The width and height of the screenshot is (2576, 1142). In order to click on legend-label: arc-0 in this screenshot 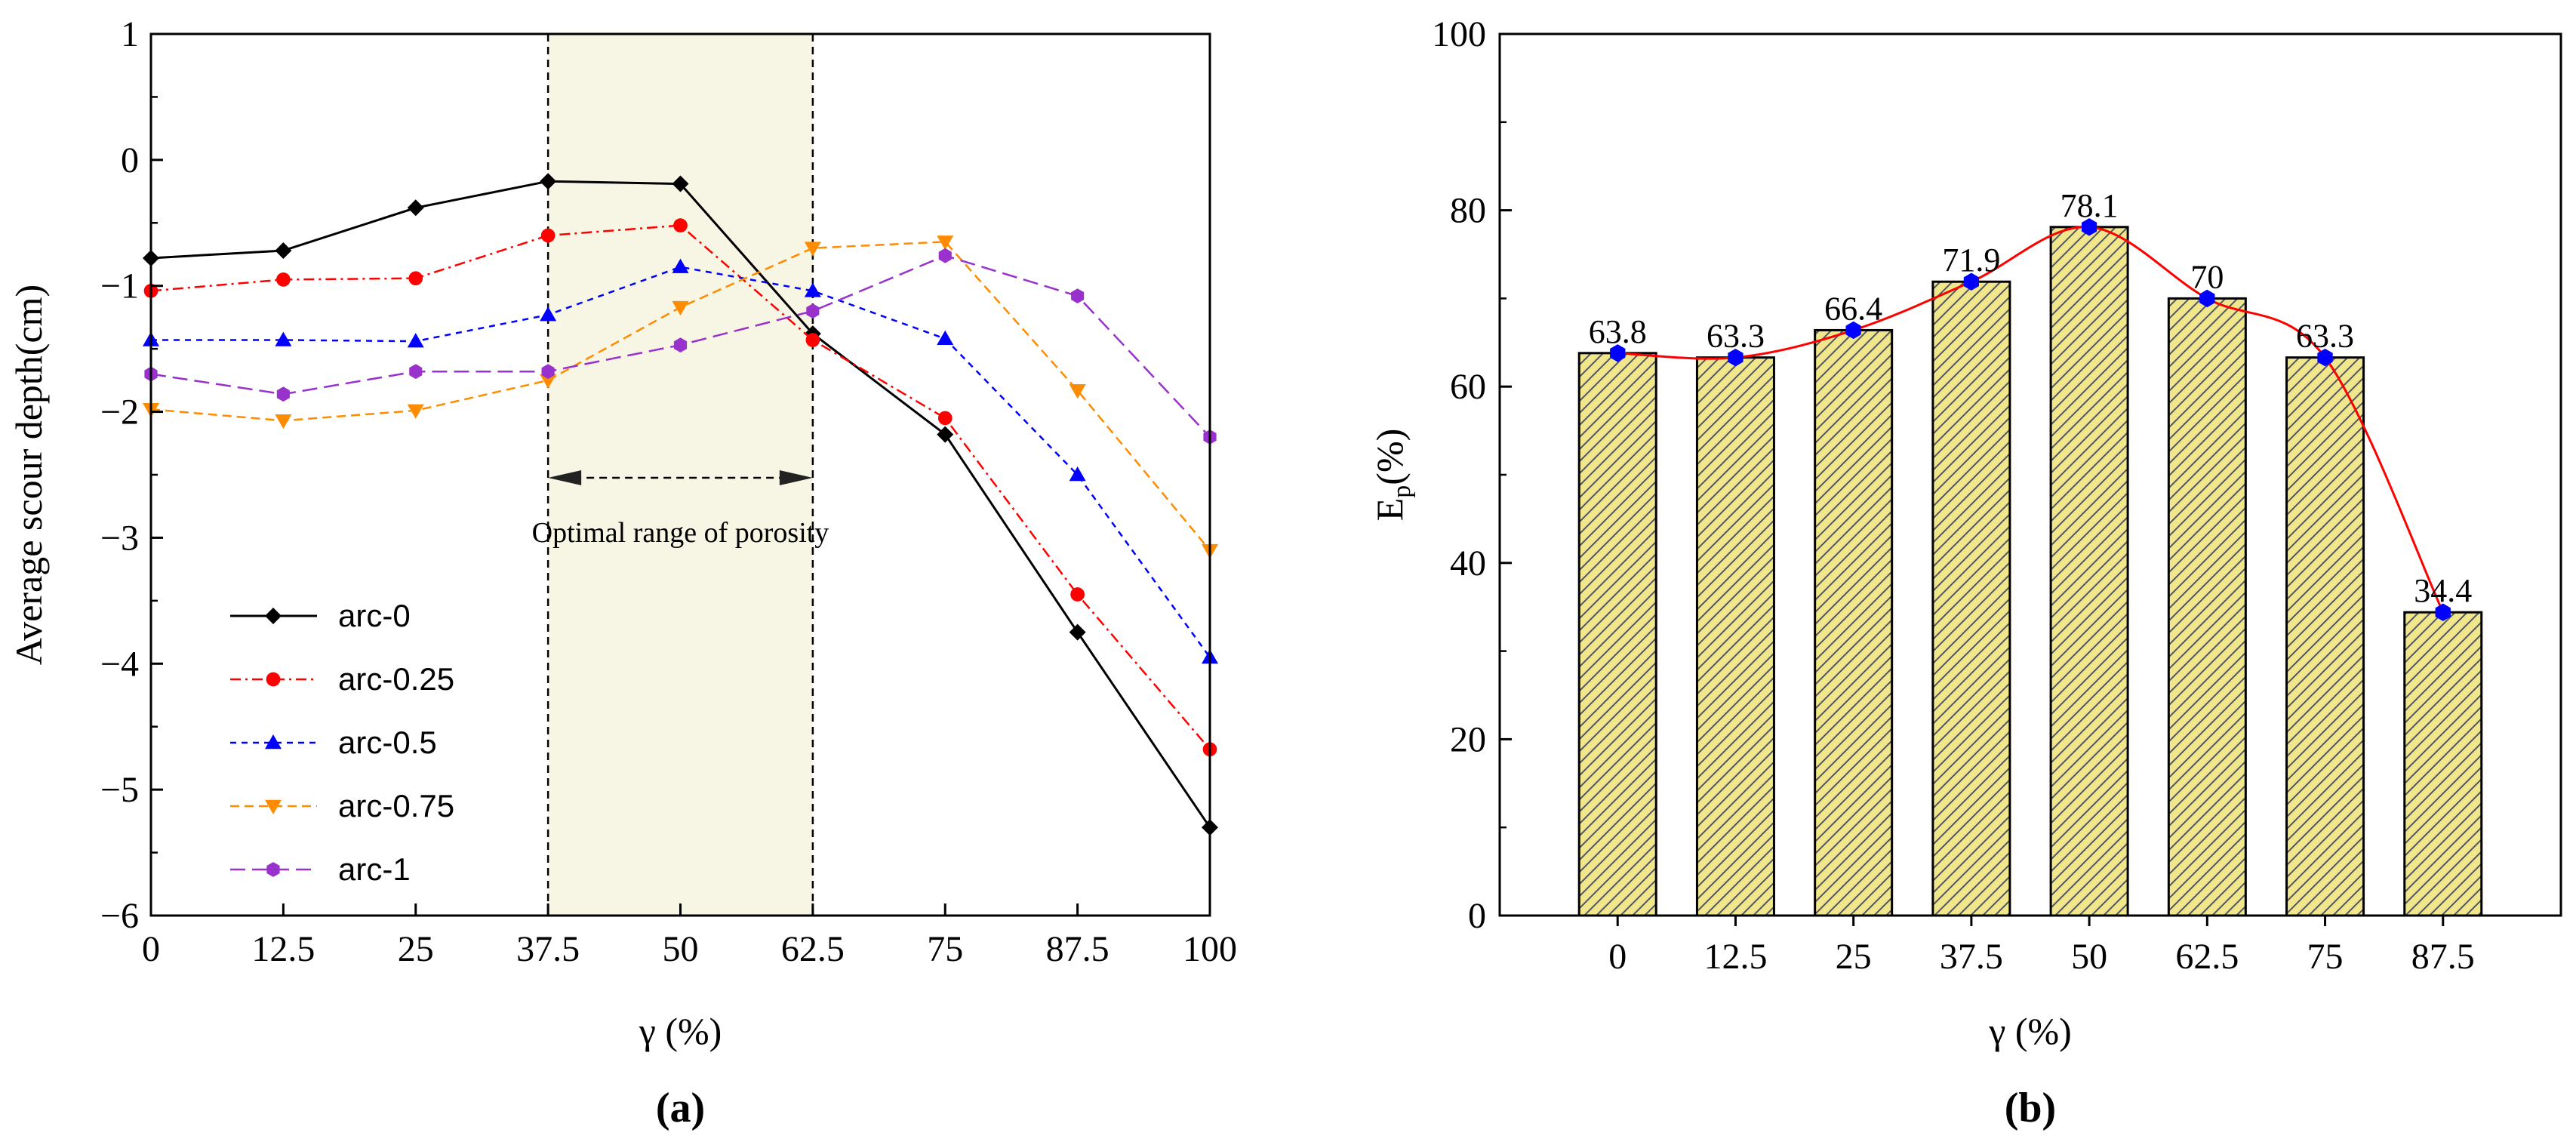, I will do `click(374, 615)`.